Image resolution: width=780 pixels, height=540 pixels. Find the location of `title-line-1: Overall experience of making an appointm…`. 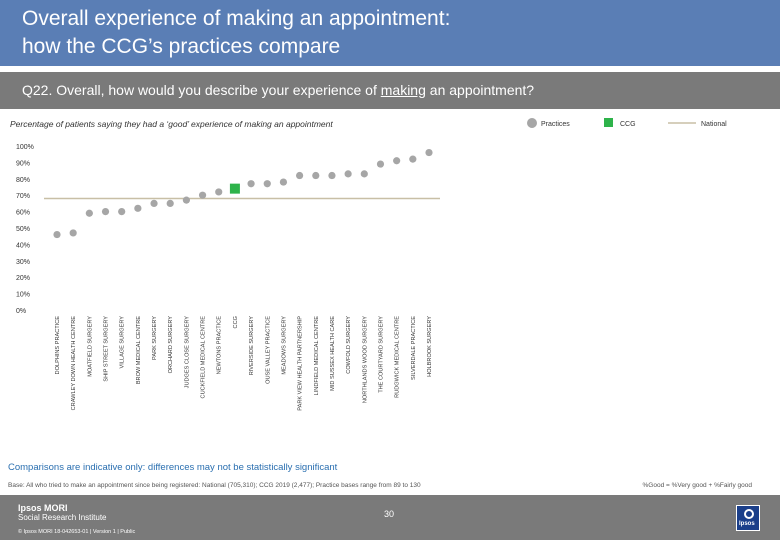

title-line-1: Overall experience of making an appointm… is located at coordinates (236, 18).